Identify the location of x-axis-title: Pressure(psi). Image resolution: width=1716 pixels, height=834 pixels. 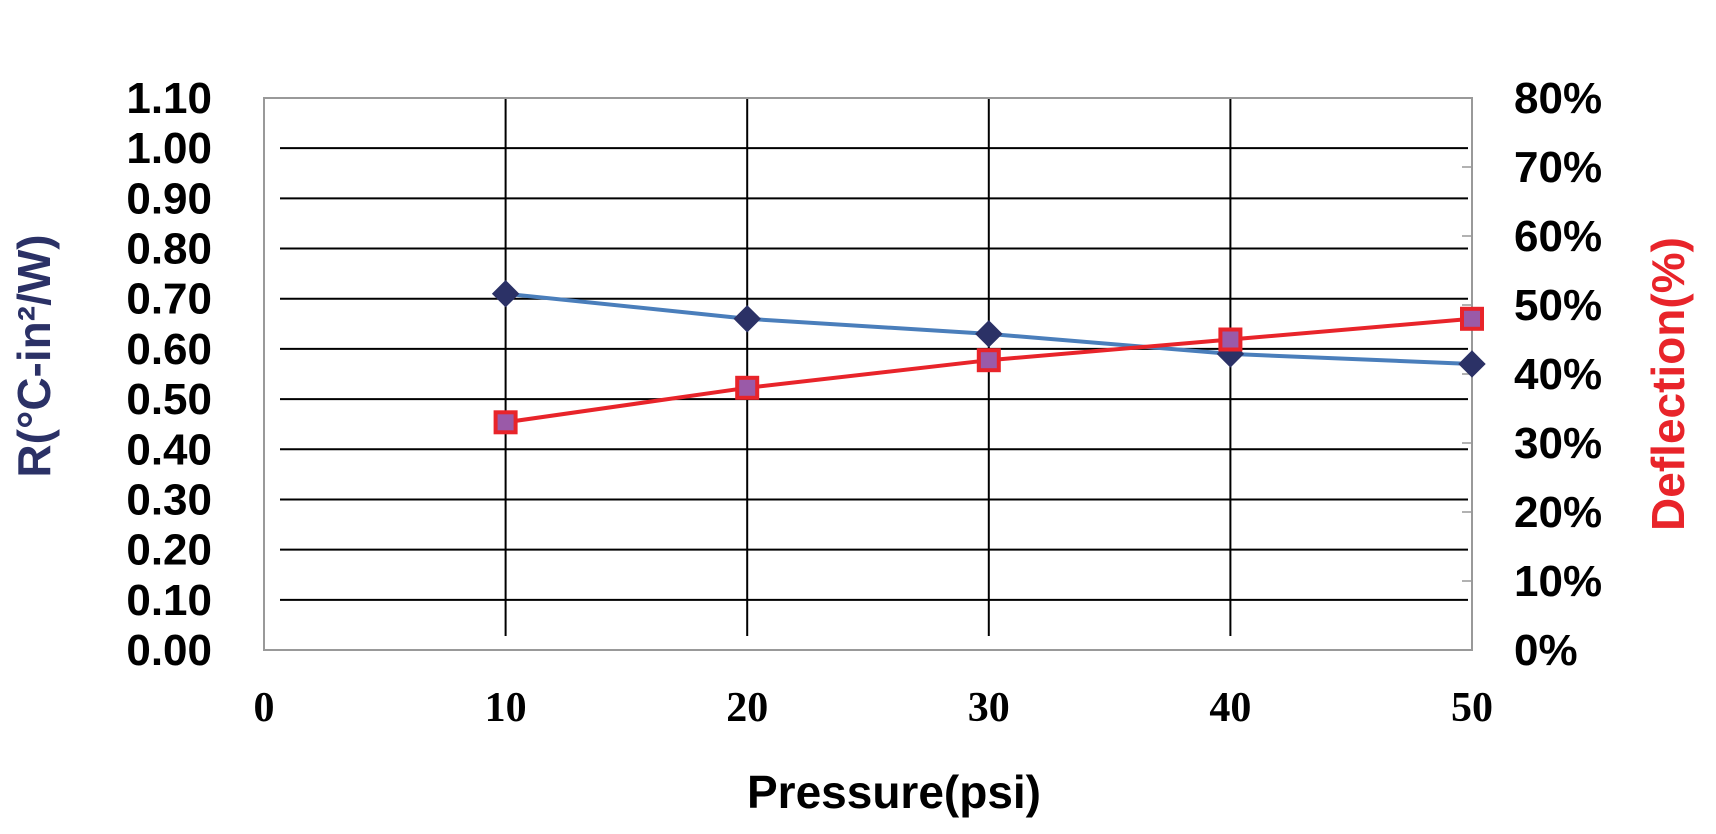
(894, 792).